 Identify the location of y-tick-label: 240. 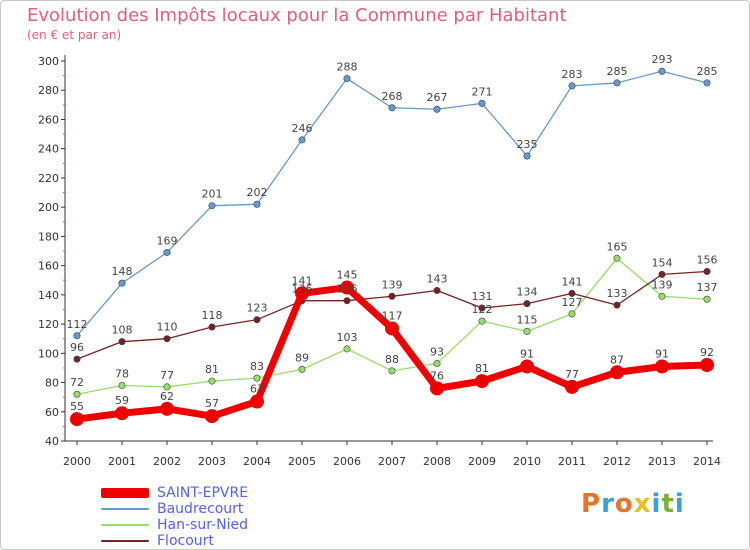
(48, 149).